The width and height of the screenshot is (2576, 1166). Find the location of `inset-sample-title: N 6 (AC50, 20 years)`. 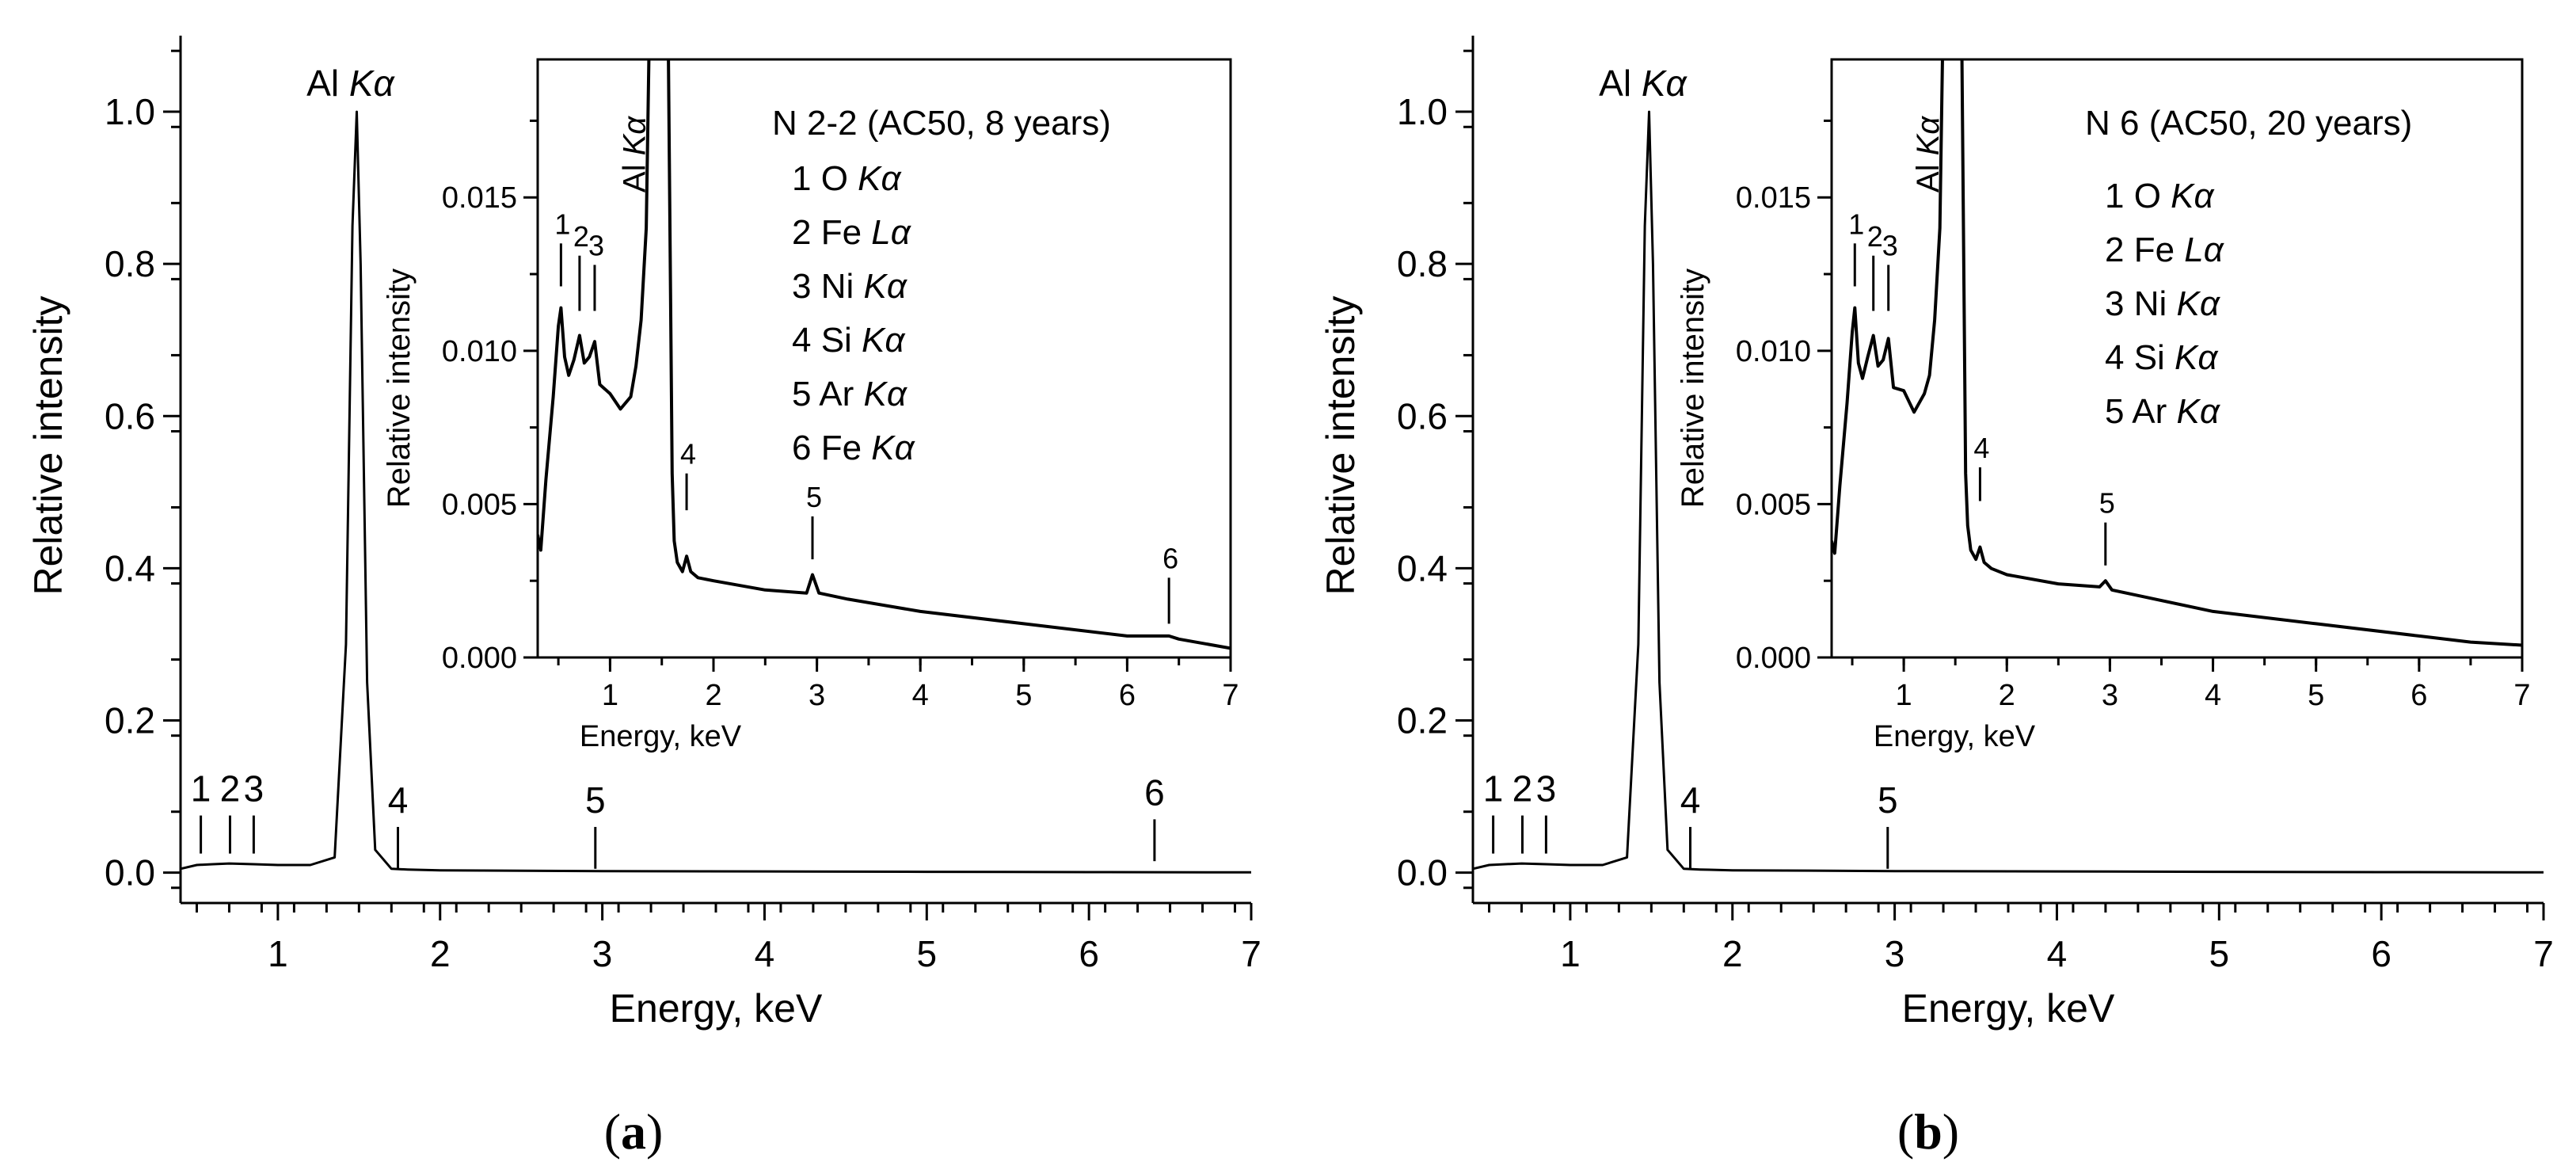

inset-sample-title: N 6 (AC50, 20 years) is located at coordinates (2248, 123).